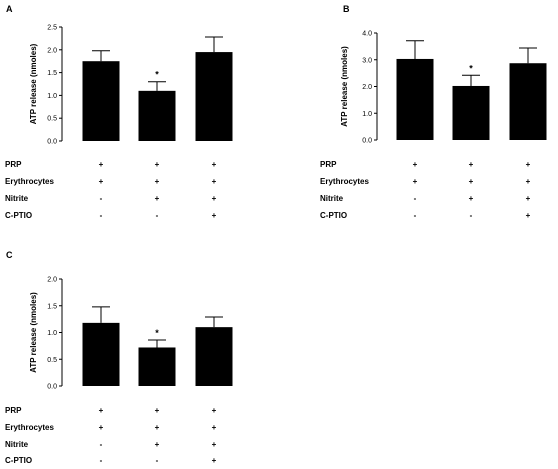 This screenshot has height=469, width=558. Describe the element at coordinates (9, 255) in the screenshot. I see `panel-label: C` at that location.